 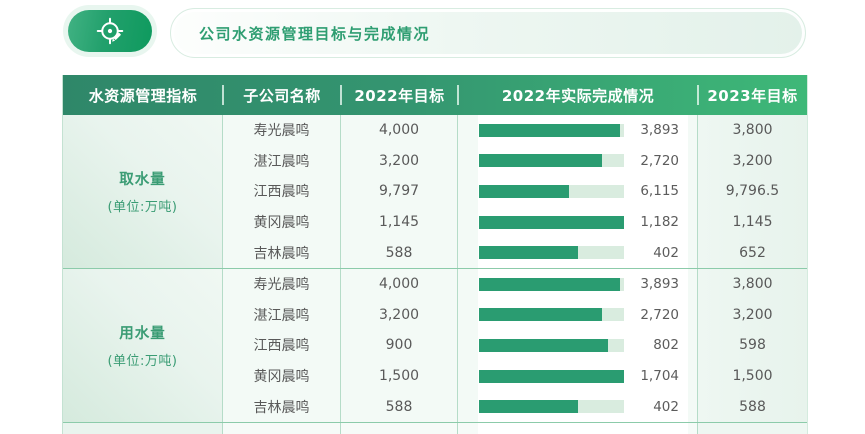 What do you see at coordinates (659, 376) in the screenshot?
I see `actual-2022-value: 1,704` at bounding box center [659, 376].